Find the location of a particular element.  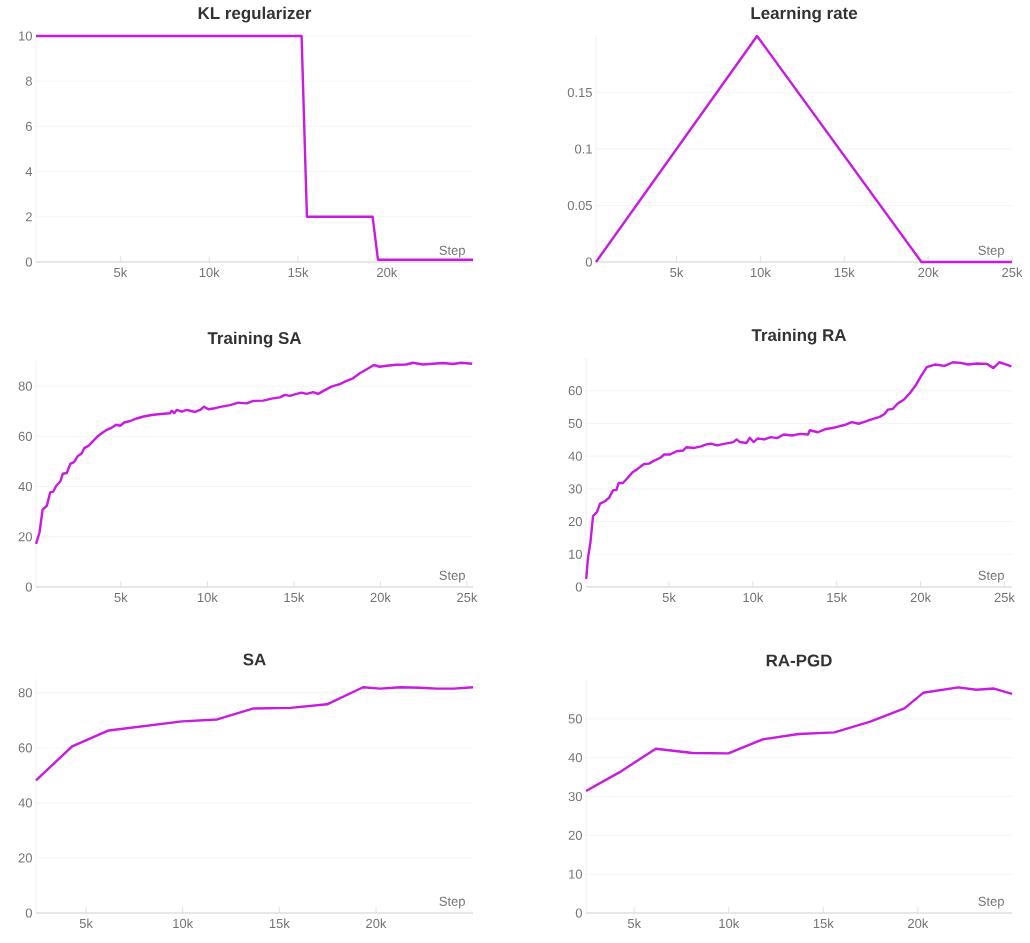

y-tick-label: 2 is located at coordinates (28, 217).